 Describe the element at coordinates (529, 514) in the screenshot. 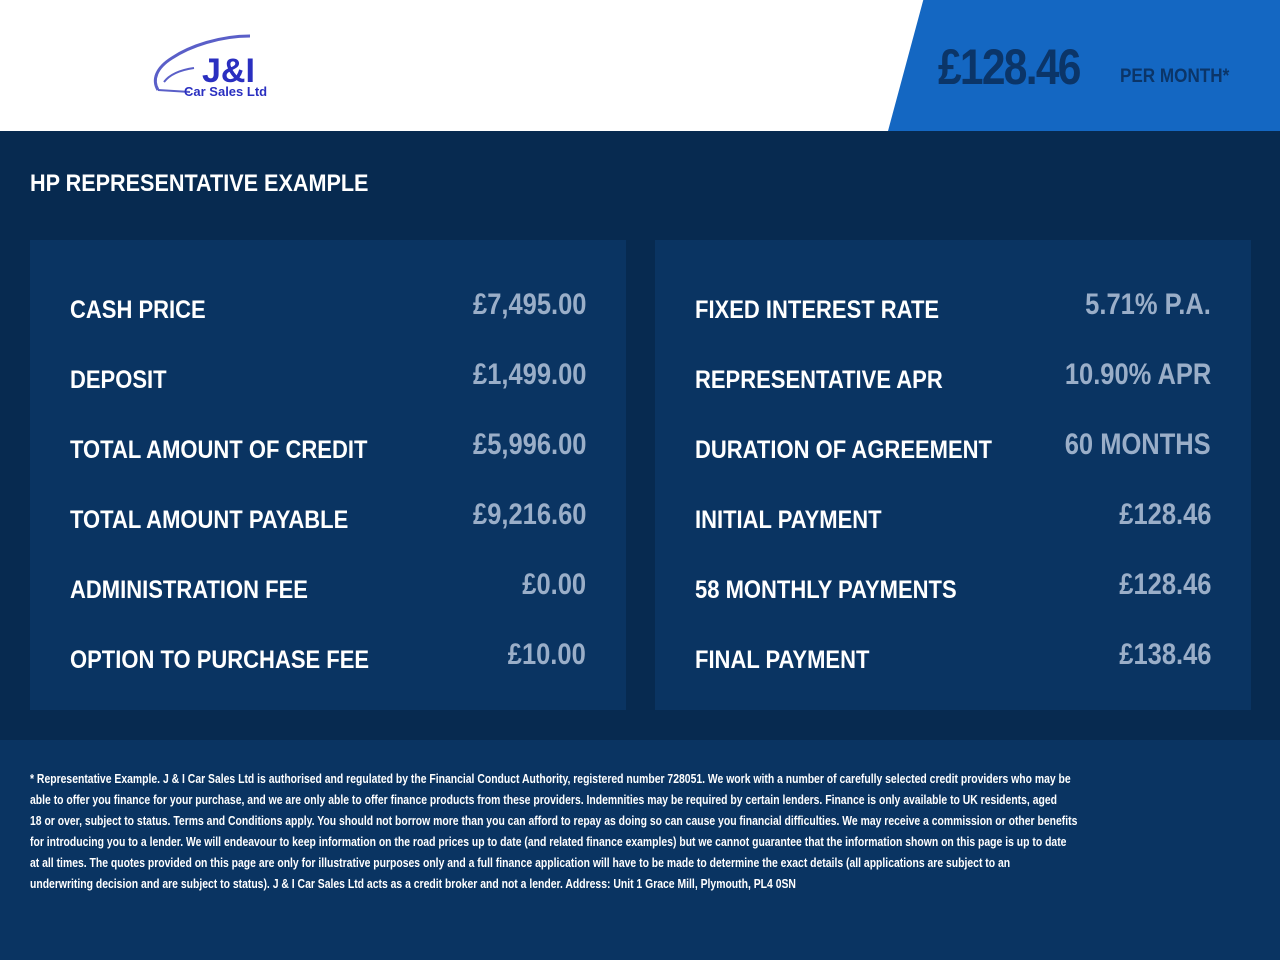

I see `finance-value: £9,216.60` at that location.